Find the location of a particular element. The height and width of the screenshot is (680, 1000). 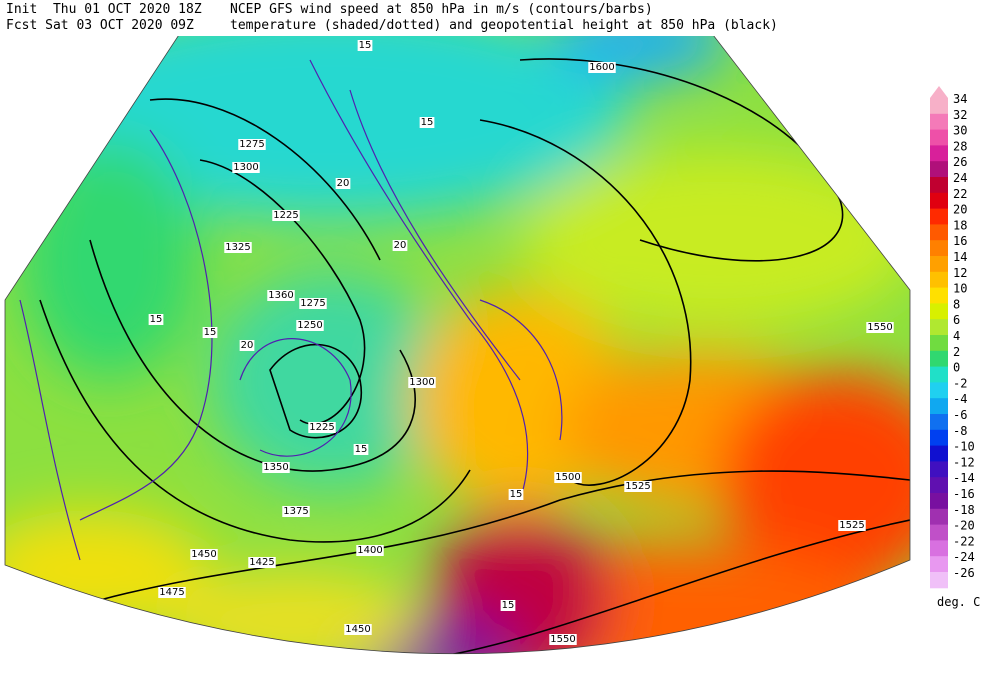

colorbar-label: 28 is located at coordinates (960, 146).